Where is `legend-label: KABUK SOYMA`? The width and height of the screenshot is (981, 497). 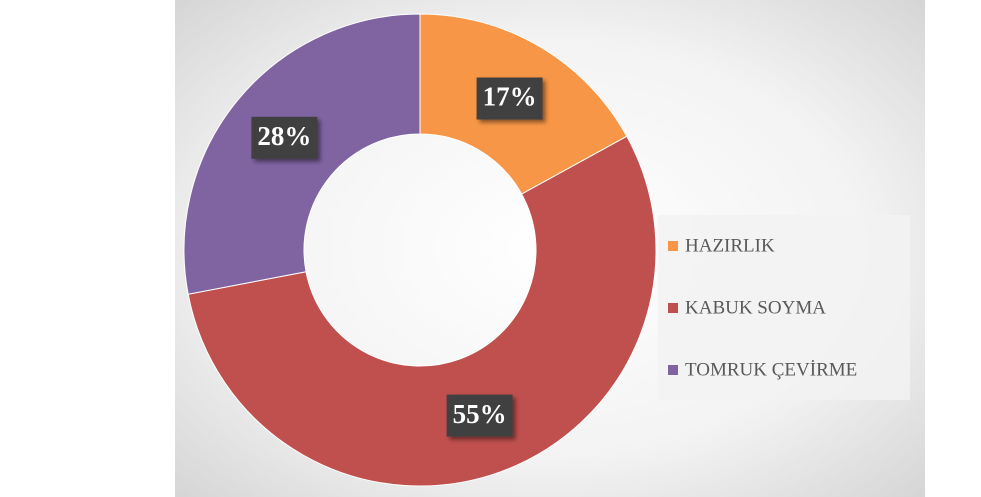 legend-label: KABUK SOYMA is located at coordinates (755, 307).